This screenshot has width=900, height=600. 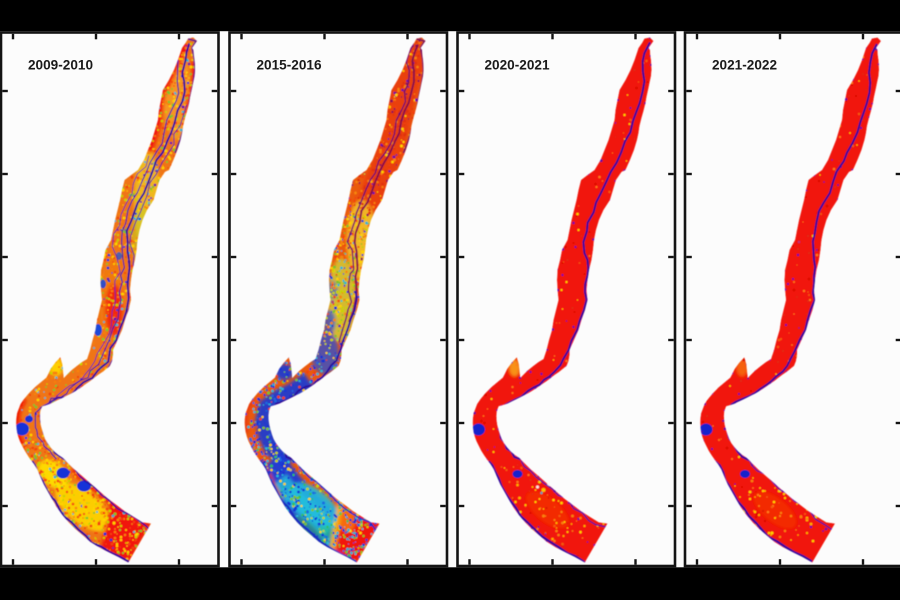 What do you see at coordinates (289, 65) in the screenshot?
I see `svg-text: 2015-2016` at bounding box center [289, 65].